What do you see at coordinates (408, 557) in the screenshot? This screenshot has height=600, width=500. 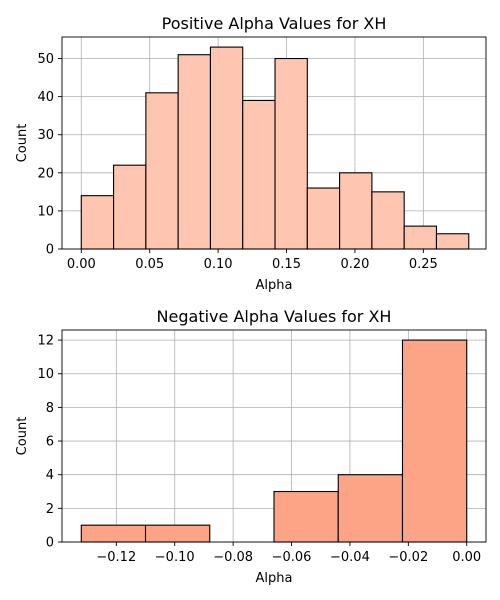 I see `x-tick-label: −0.02` at bounding box center [408, 557].